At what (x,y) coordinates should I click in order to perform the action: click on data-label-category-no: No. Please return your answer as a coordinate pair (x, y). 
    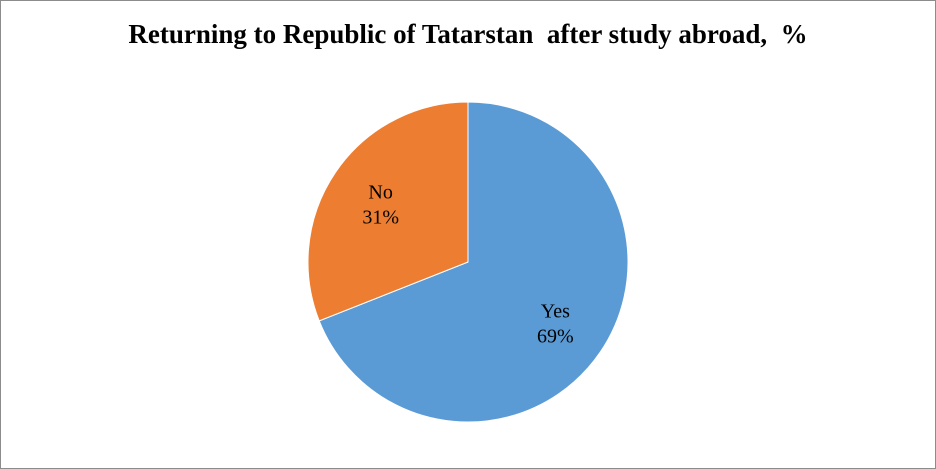
    Looking at the image, I should click on (380, 193).